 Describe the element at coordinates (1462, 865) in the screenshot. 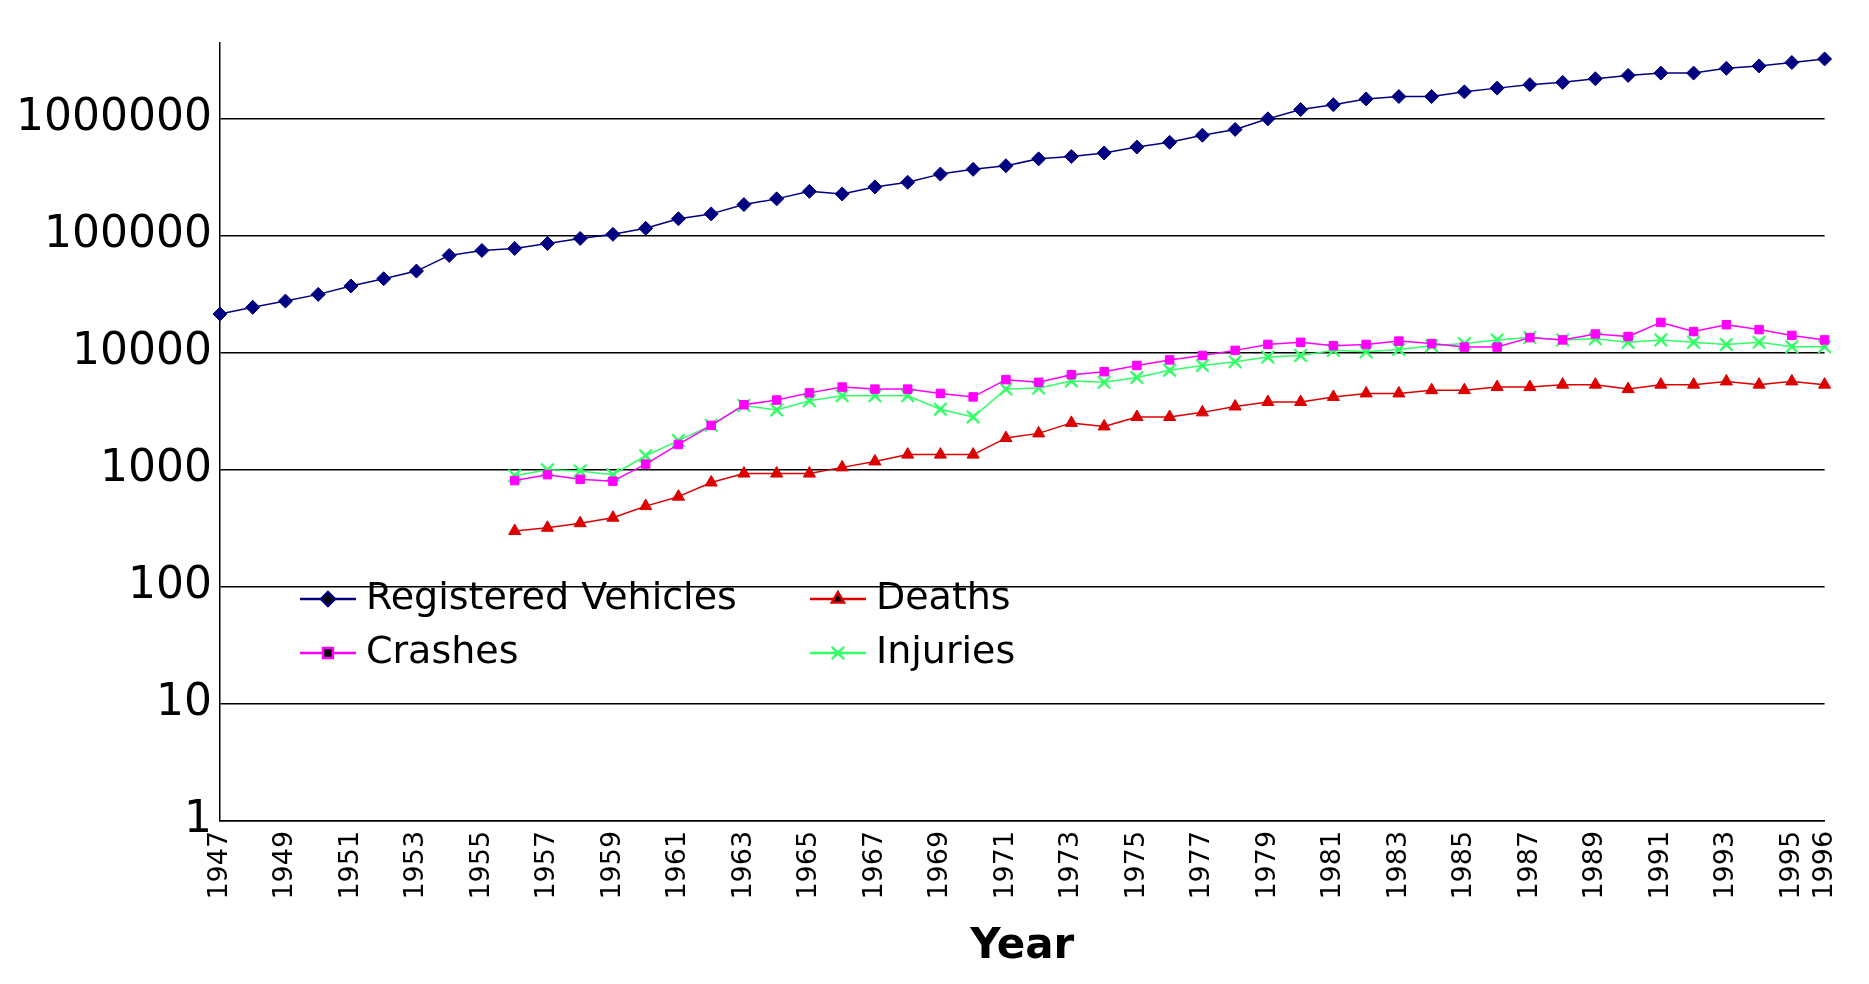

I see `x-tick-label: 1985` at that location.